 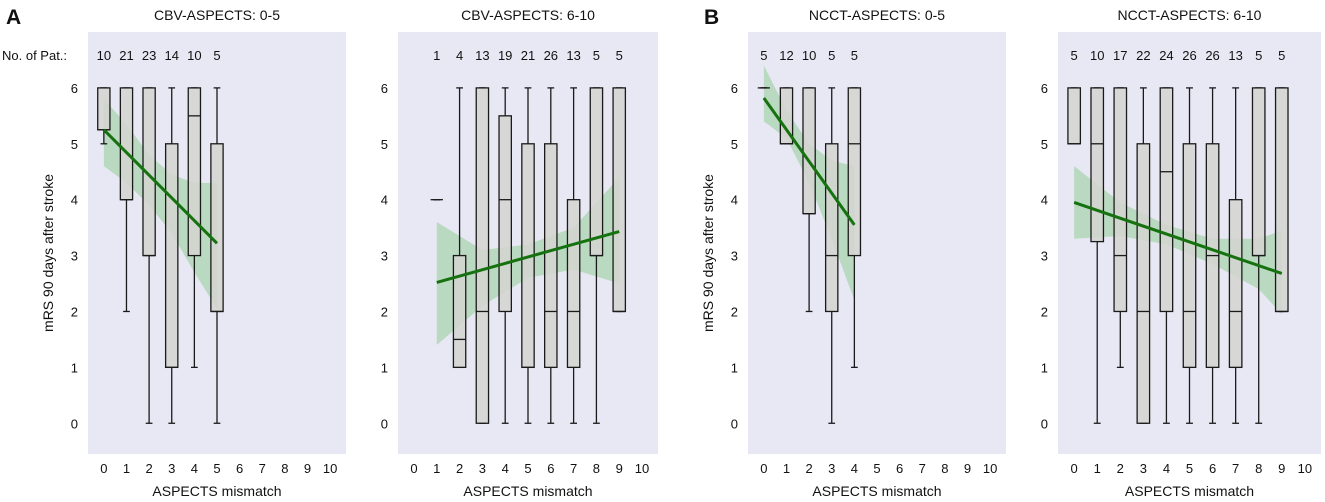 I want to click on y-tick-label: 0, so click(x=734, y=423).